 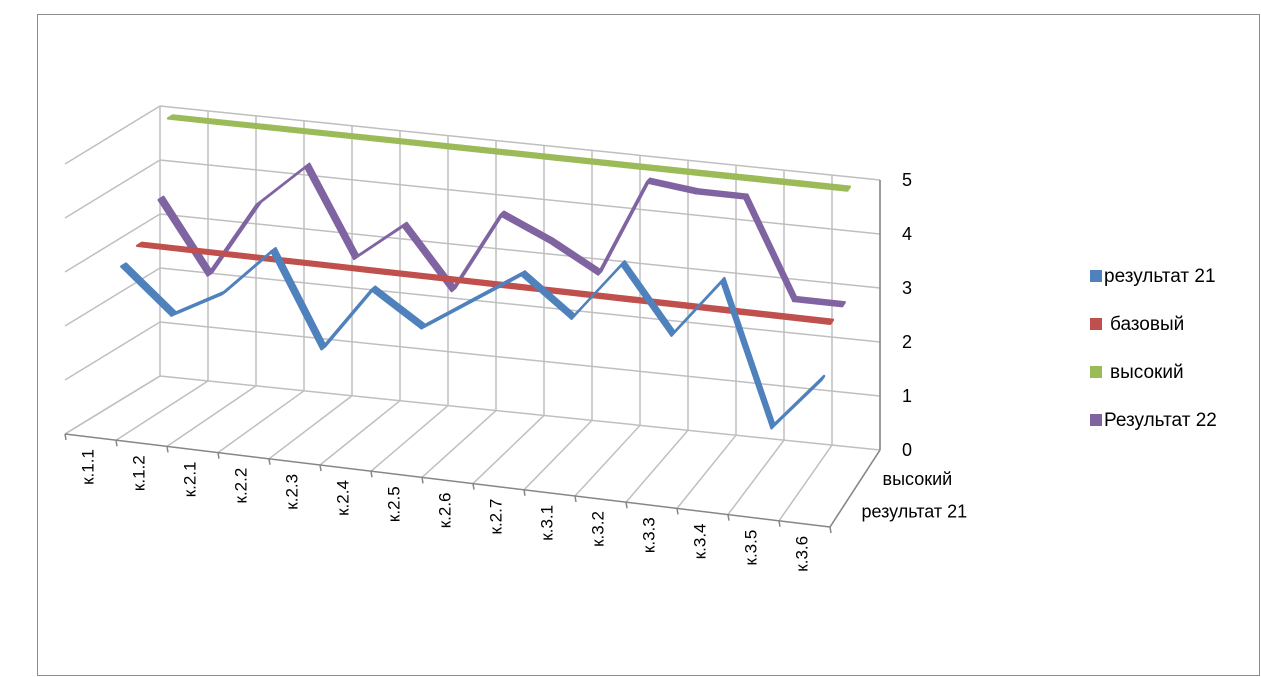 What do you see at coordinates (190, 480) in the screenshot?
I see `category-label: к.2.1` at bounding box center [190, 480].